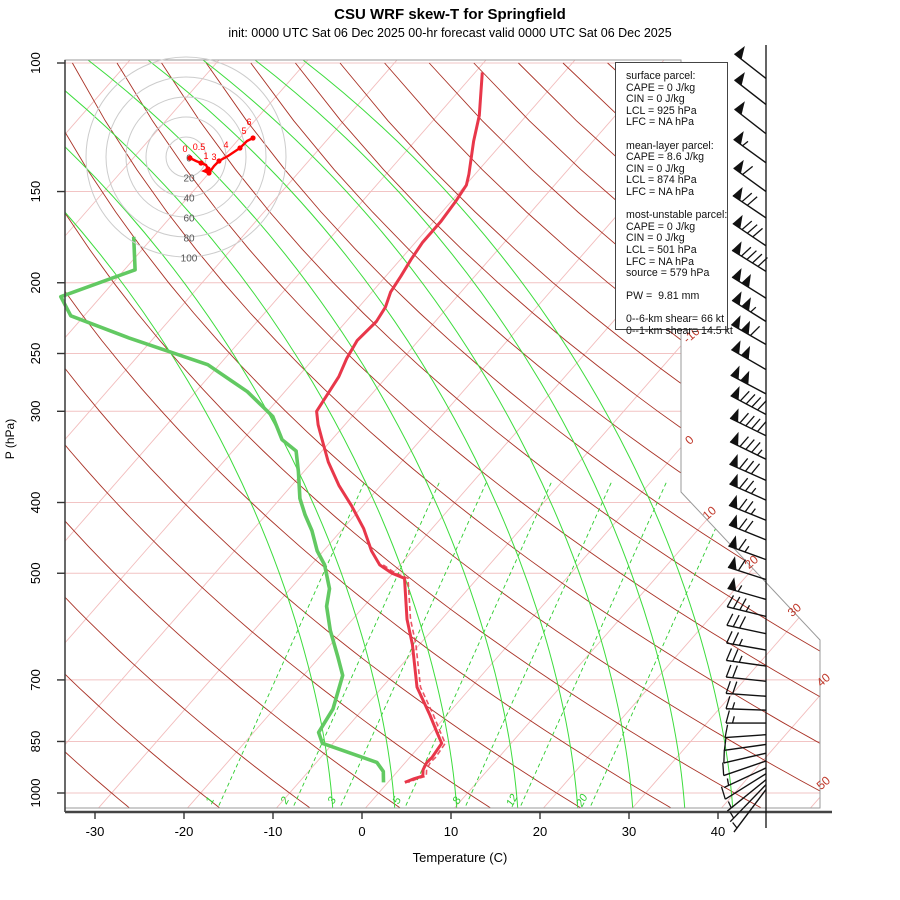 This screenshot has width=900, height=900. What do you see at coordinates (243, 131) in the screenshot?
I see `hodograph-point-label: 5` at bounding box center [243, 131].